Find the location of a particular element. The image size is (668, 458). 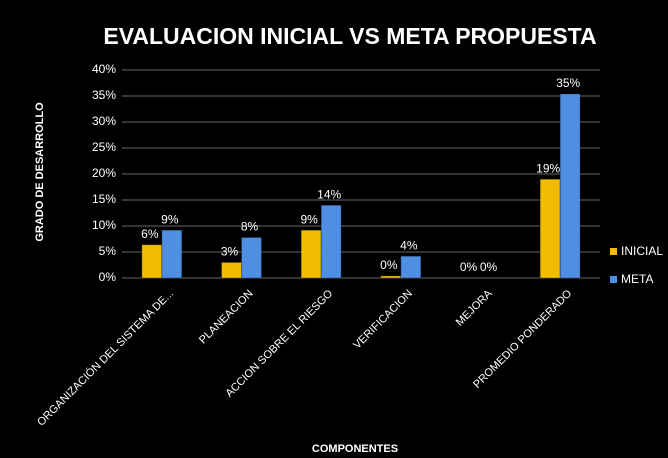

data-label: 8% is located at coordinates (250, 227).